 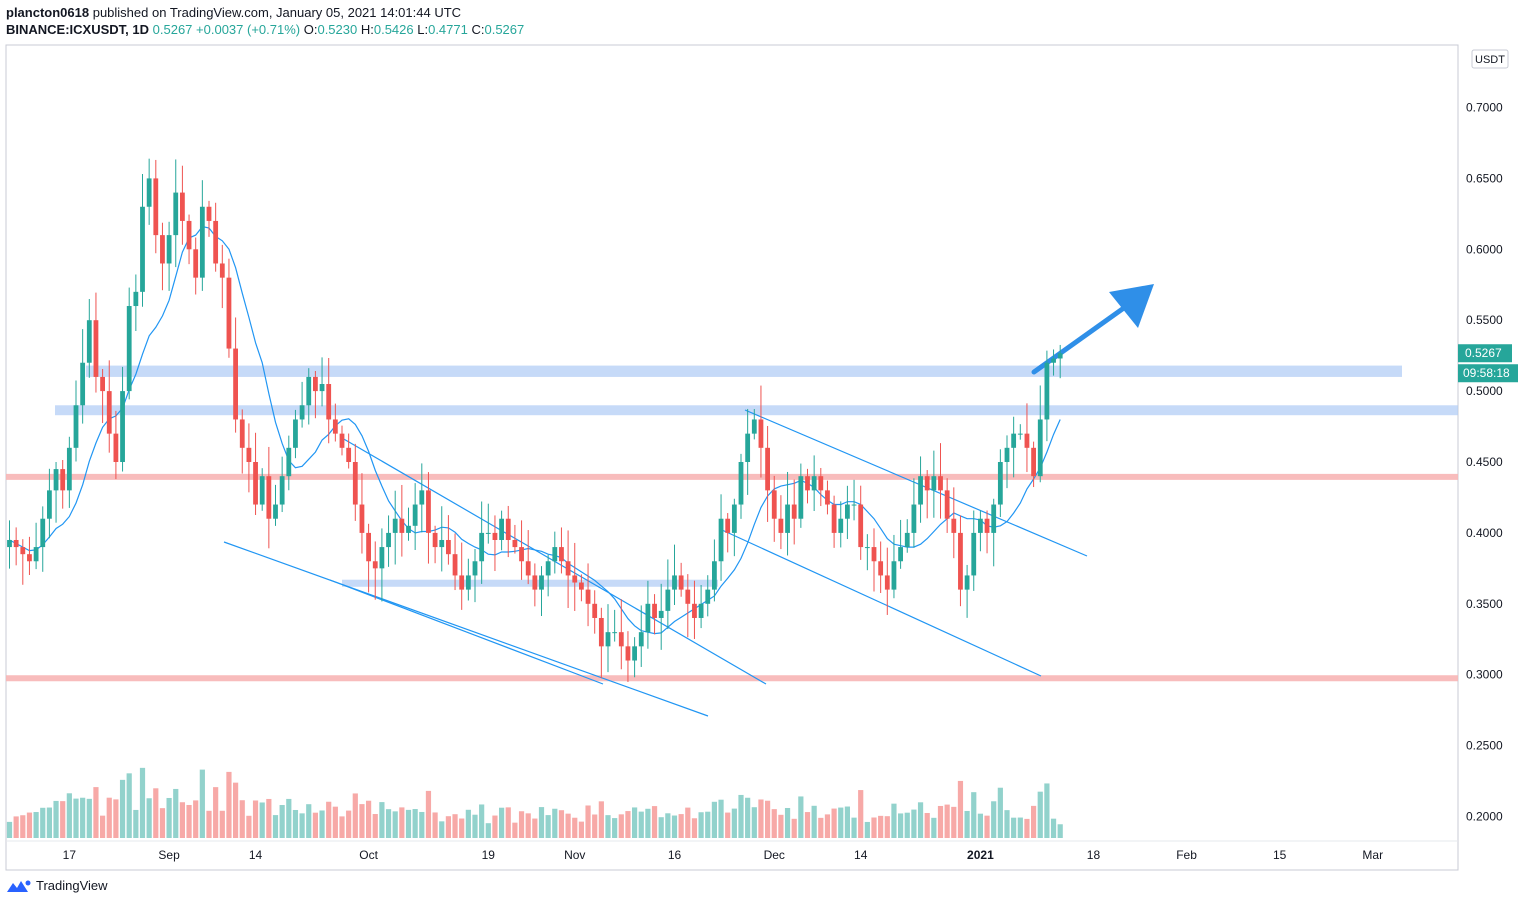 I want to click on support-zone, so click(x=530, y=583).